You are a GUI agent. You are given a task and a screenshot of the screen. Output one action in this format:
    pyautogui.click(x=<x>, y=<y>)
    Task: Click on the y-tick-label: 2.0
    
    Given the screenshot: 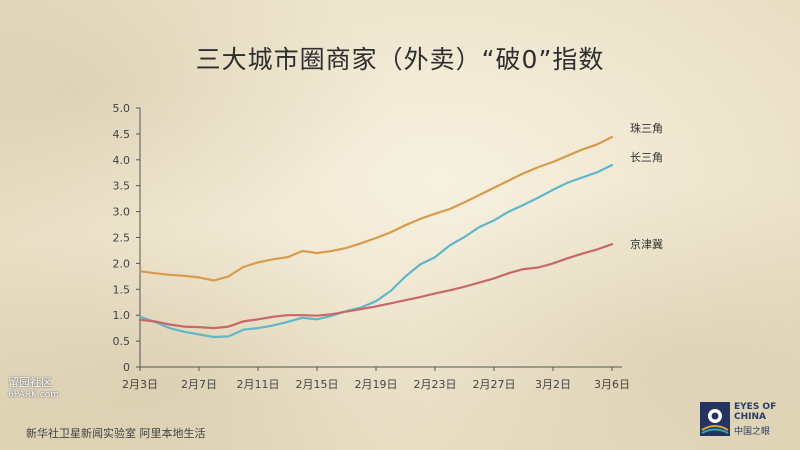 What is the action you would take?
    pyautogui.click(x=122, y=263)
    